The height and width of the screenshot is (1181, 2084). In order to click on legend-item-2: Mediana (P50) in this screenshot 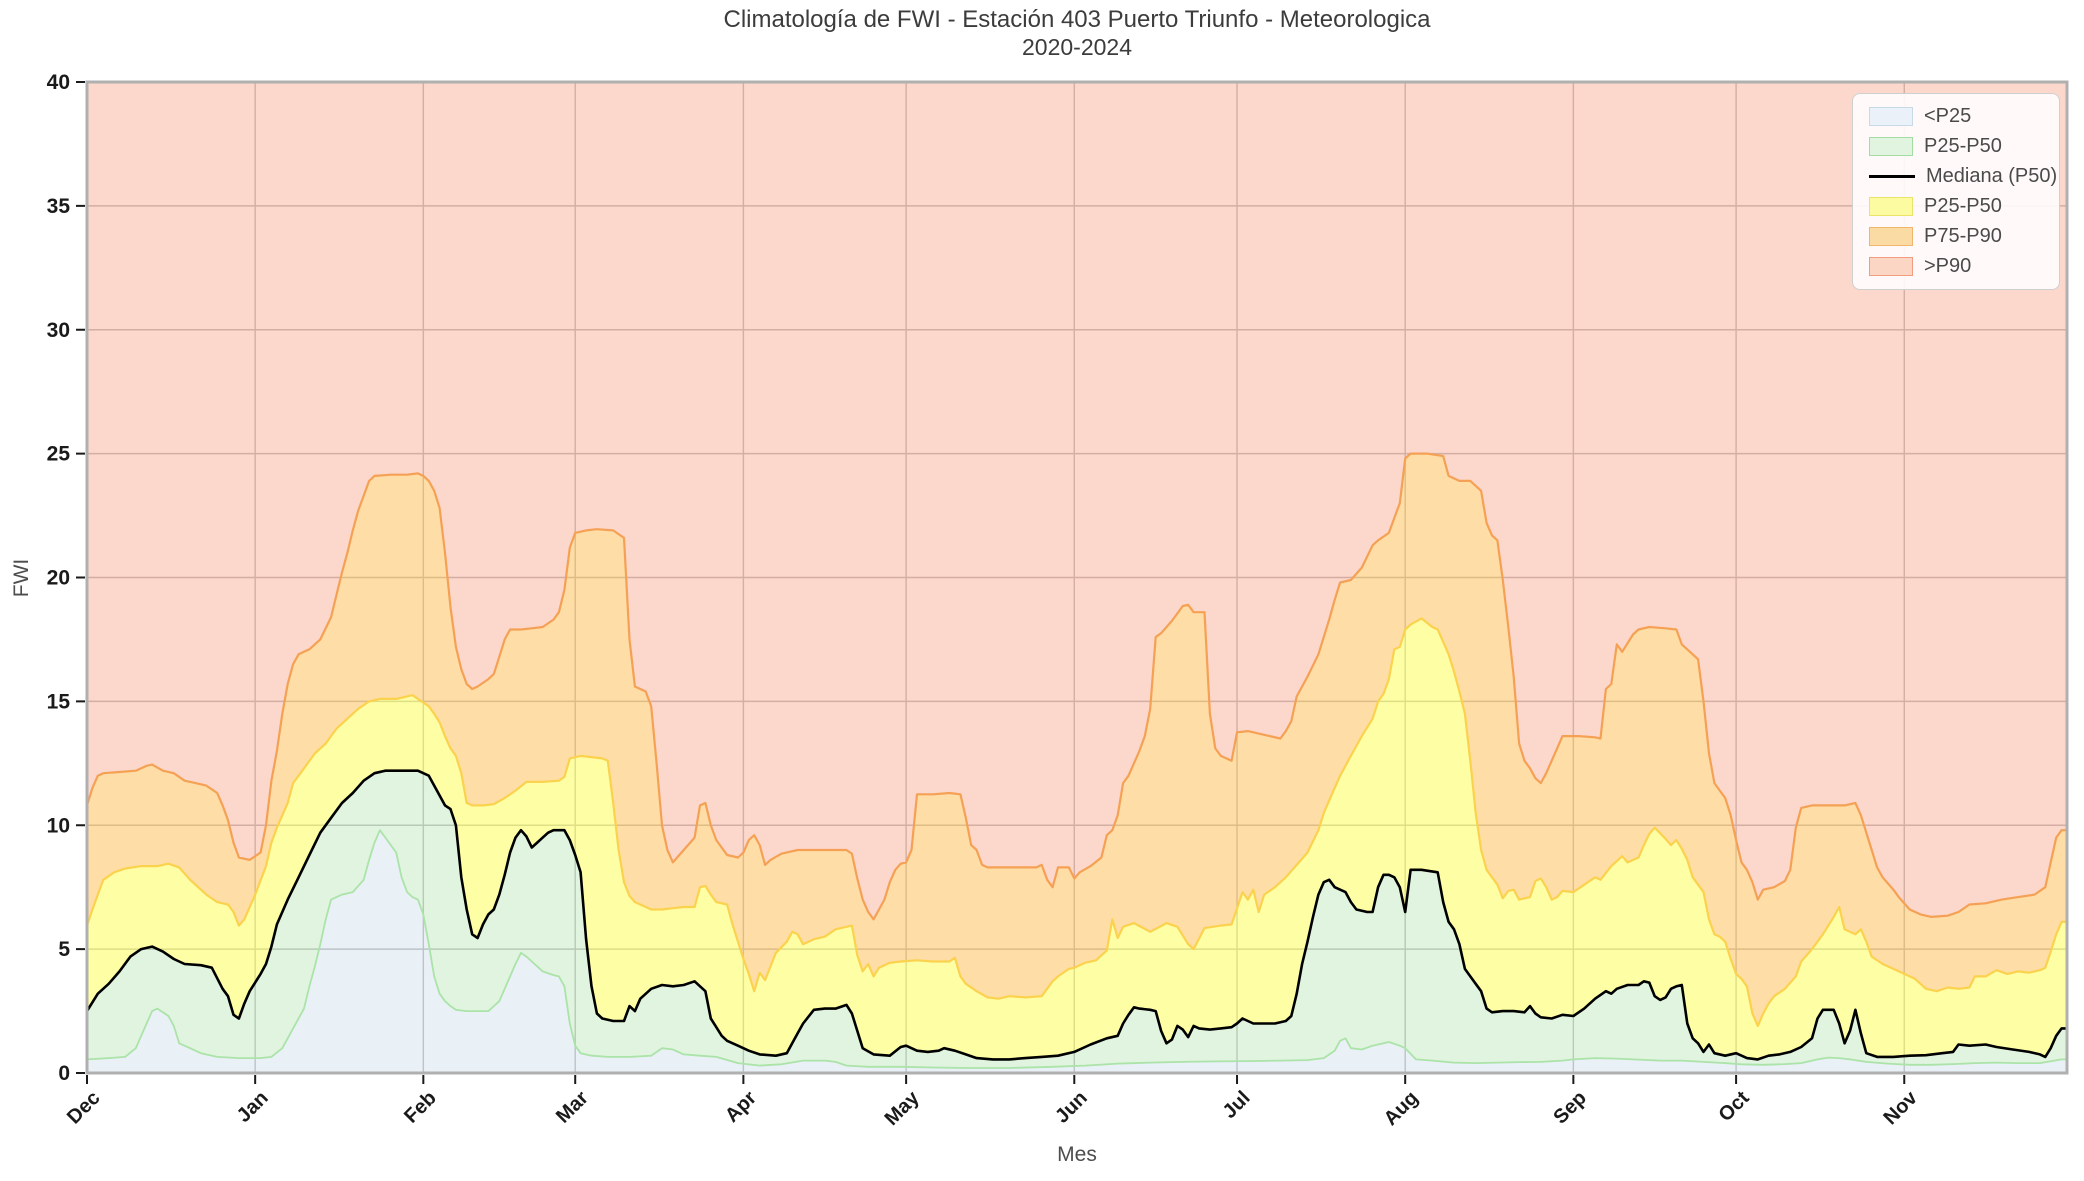, I will do `click(1964, 176)`.